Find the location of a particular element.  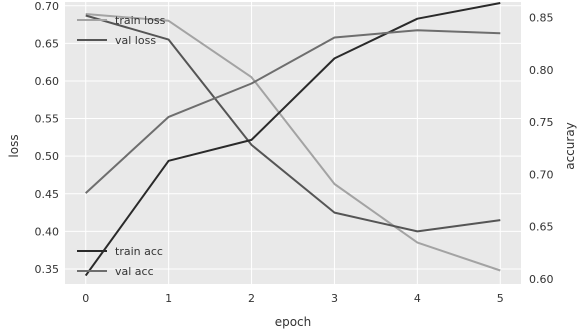

y-tick-label-right: 0.75 is located at coordinates (541, 122).